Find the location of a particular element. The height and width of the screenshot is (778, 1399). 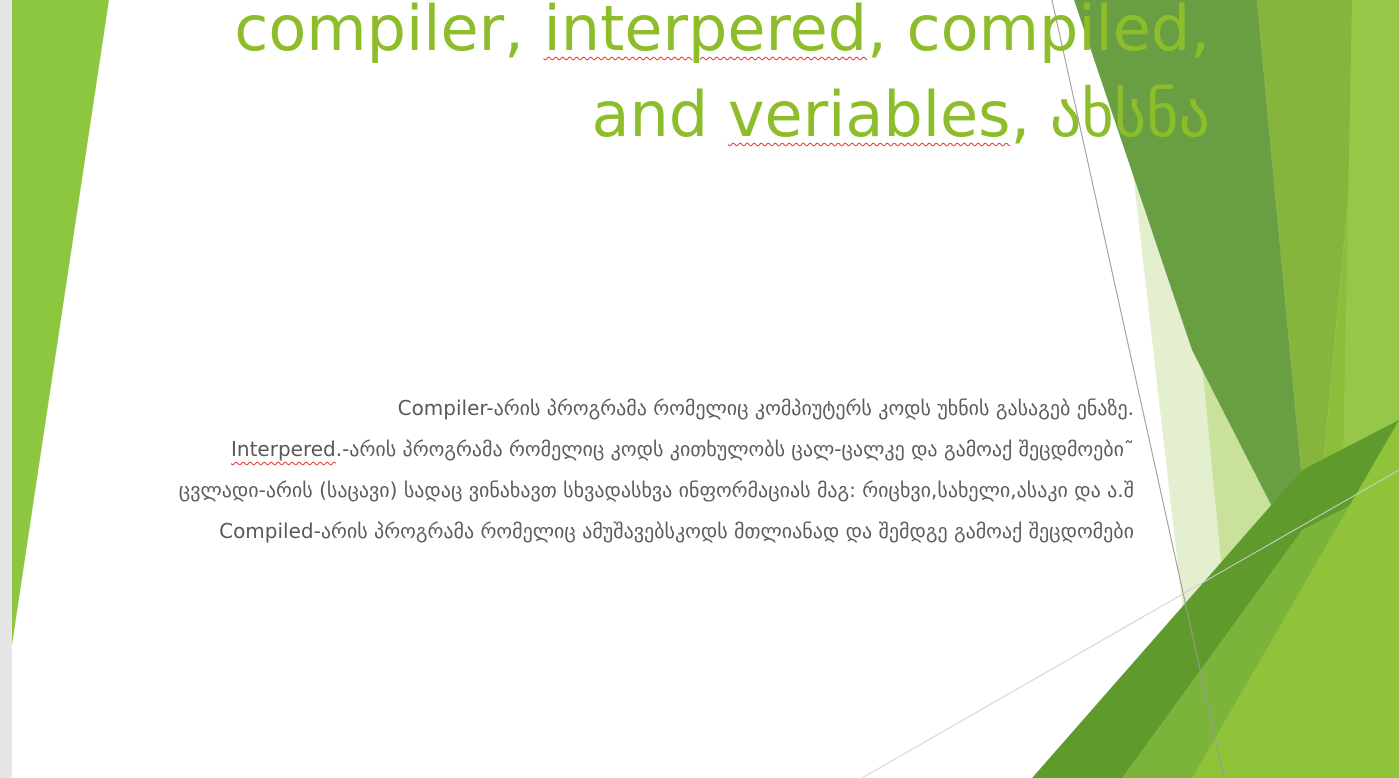

title-line-1: compiler, interpered, compiled, is located at coordinates (686, 36).